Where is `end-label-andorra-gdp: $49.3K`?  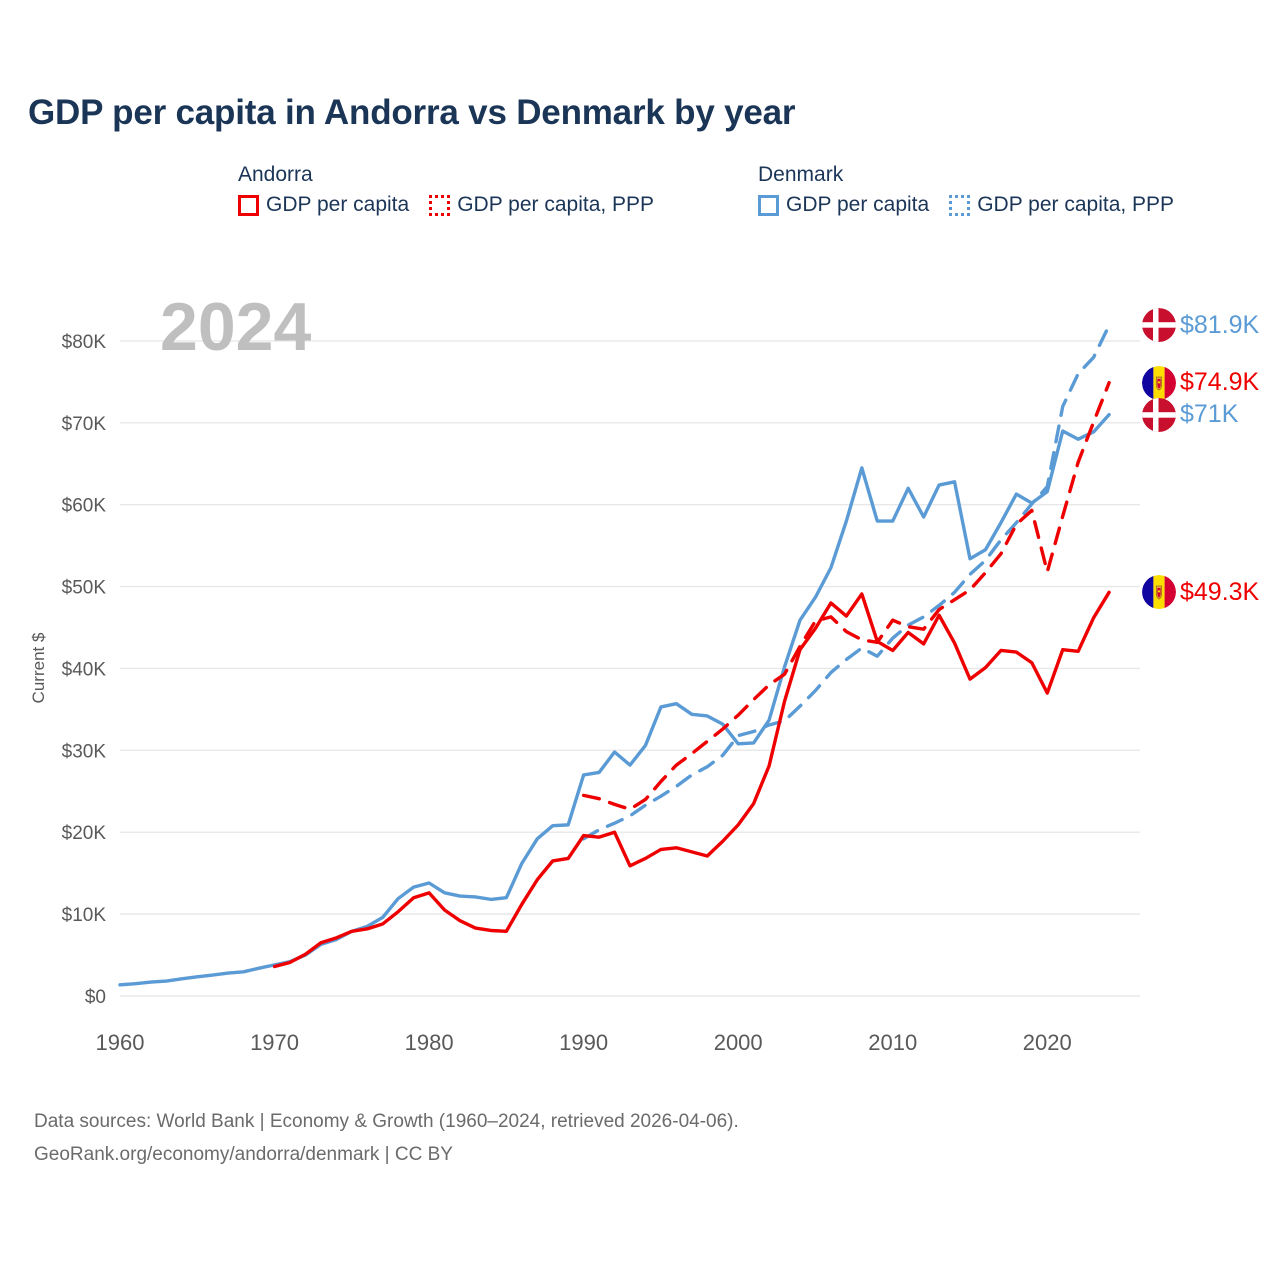
end-label-andorra-gdp: $49.3K is located at coordinates (1201, 592).